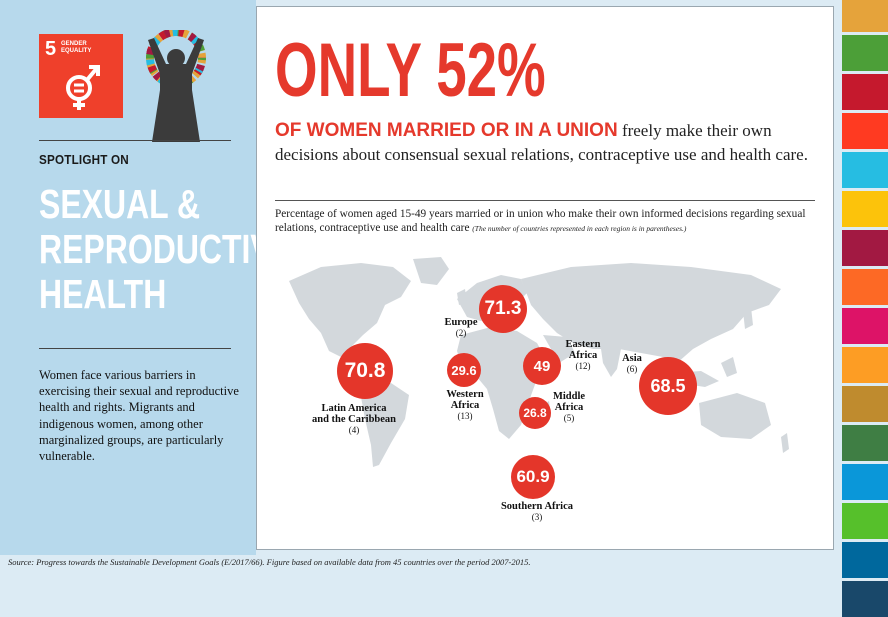  Describe the element at coordinates (545, 200) in the screenshot. I see `main-divider` at that location.